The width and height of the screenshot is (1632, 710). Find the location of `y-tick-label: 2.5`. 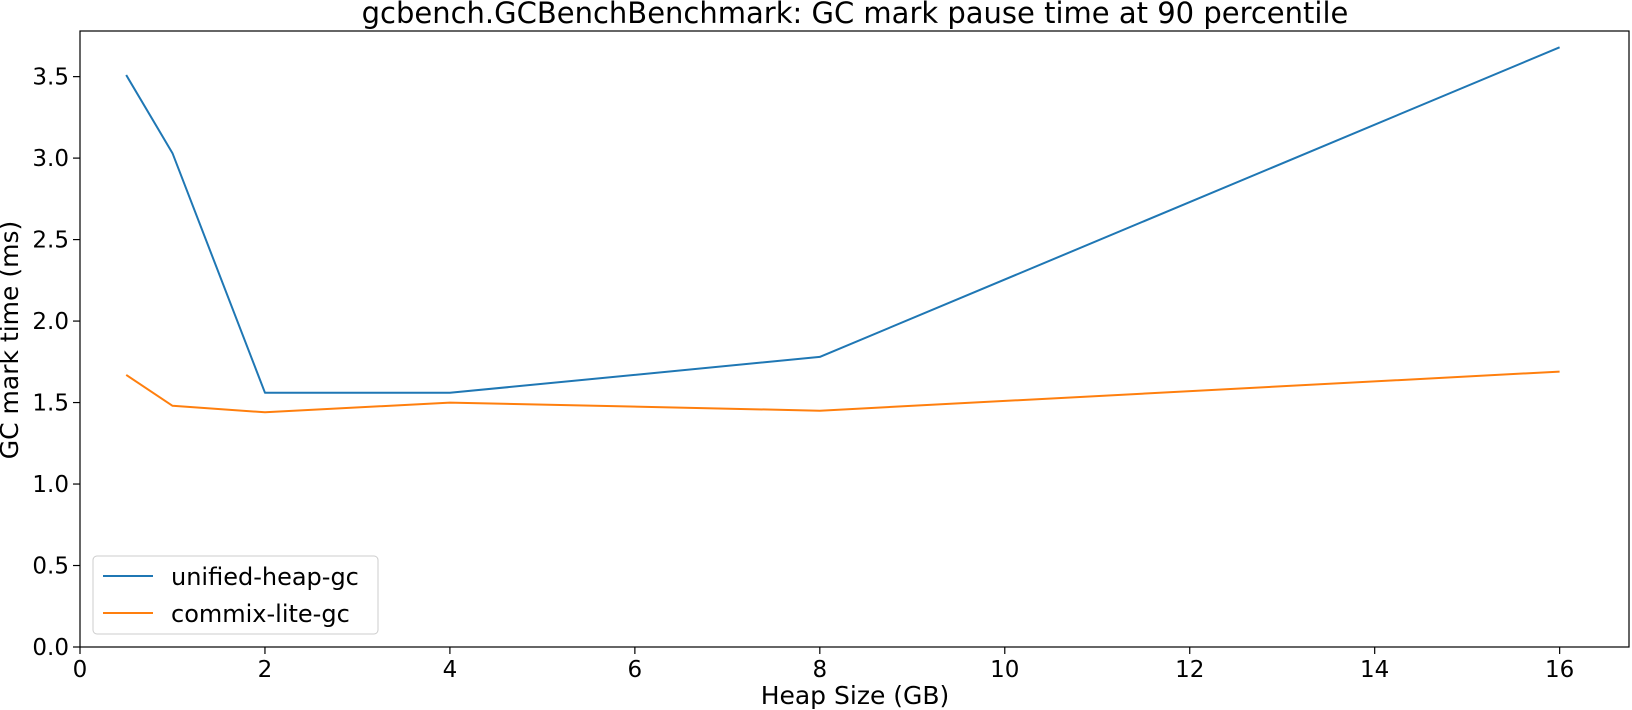

y-tick-label: 2.5 is located at coordinates (50, 241).